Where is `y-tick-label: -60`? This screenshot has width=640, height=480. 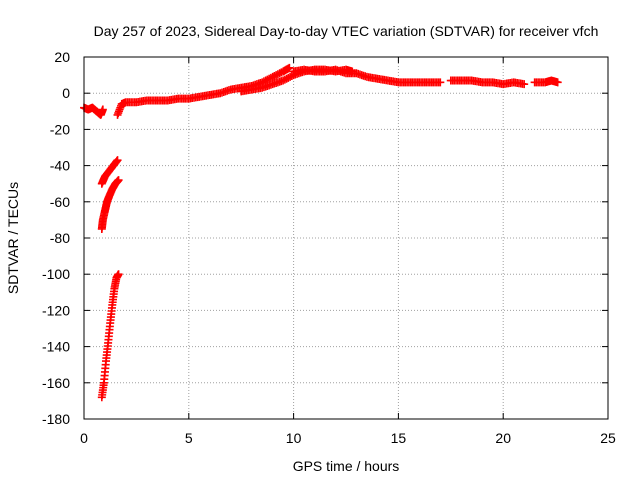 y-tick-label: -60 is located at coordinates (60, 202).